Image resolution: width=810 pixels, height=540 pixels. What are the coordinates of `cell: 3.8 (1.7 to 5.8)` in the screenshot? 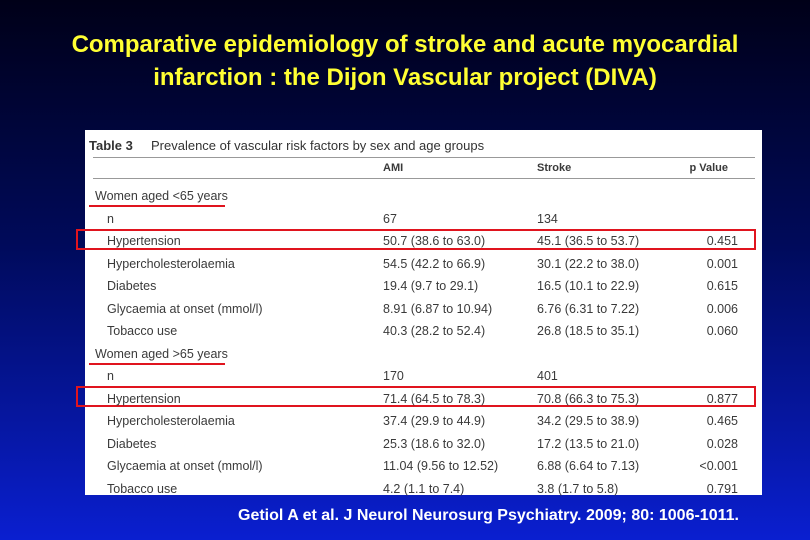 It's located at (578, 488).